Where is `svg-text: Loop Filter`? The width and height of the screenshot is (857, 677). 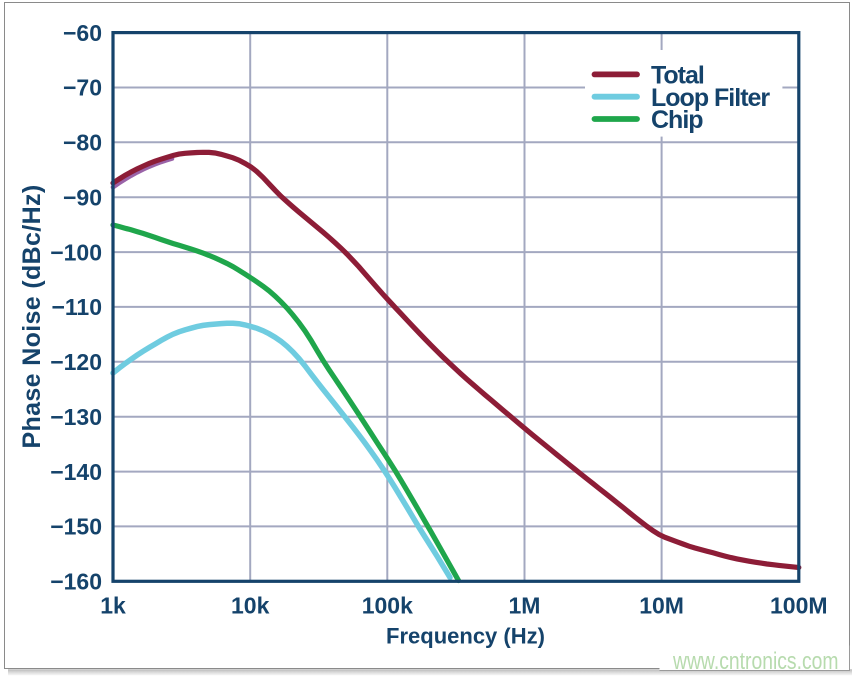
svg-text: Loop Filter is located at coordinates (710, 98).